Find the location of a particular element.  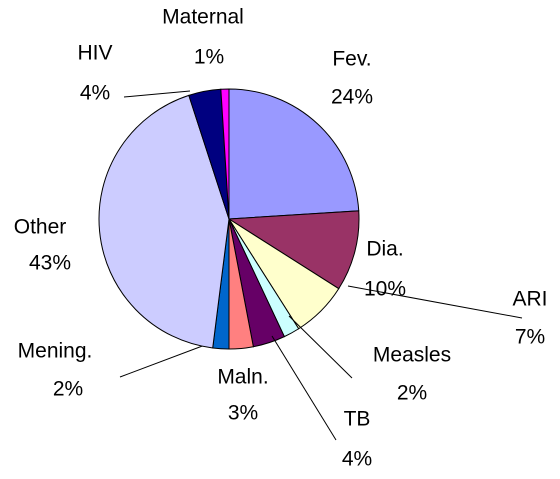

slice-label: Other is located at coordinates (40, 227).